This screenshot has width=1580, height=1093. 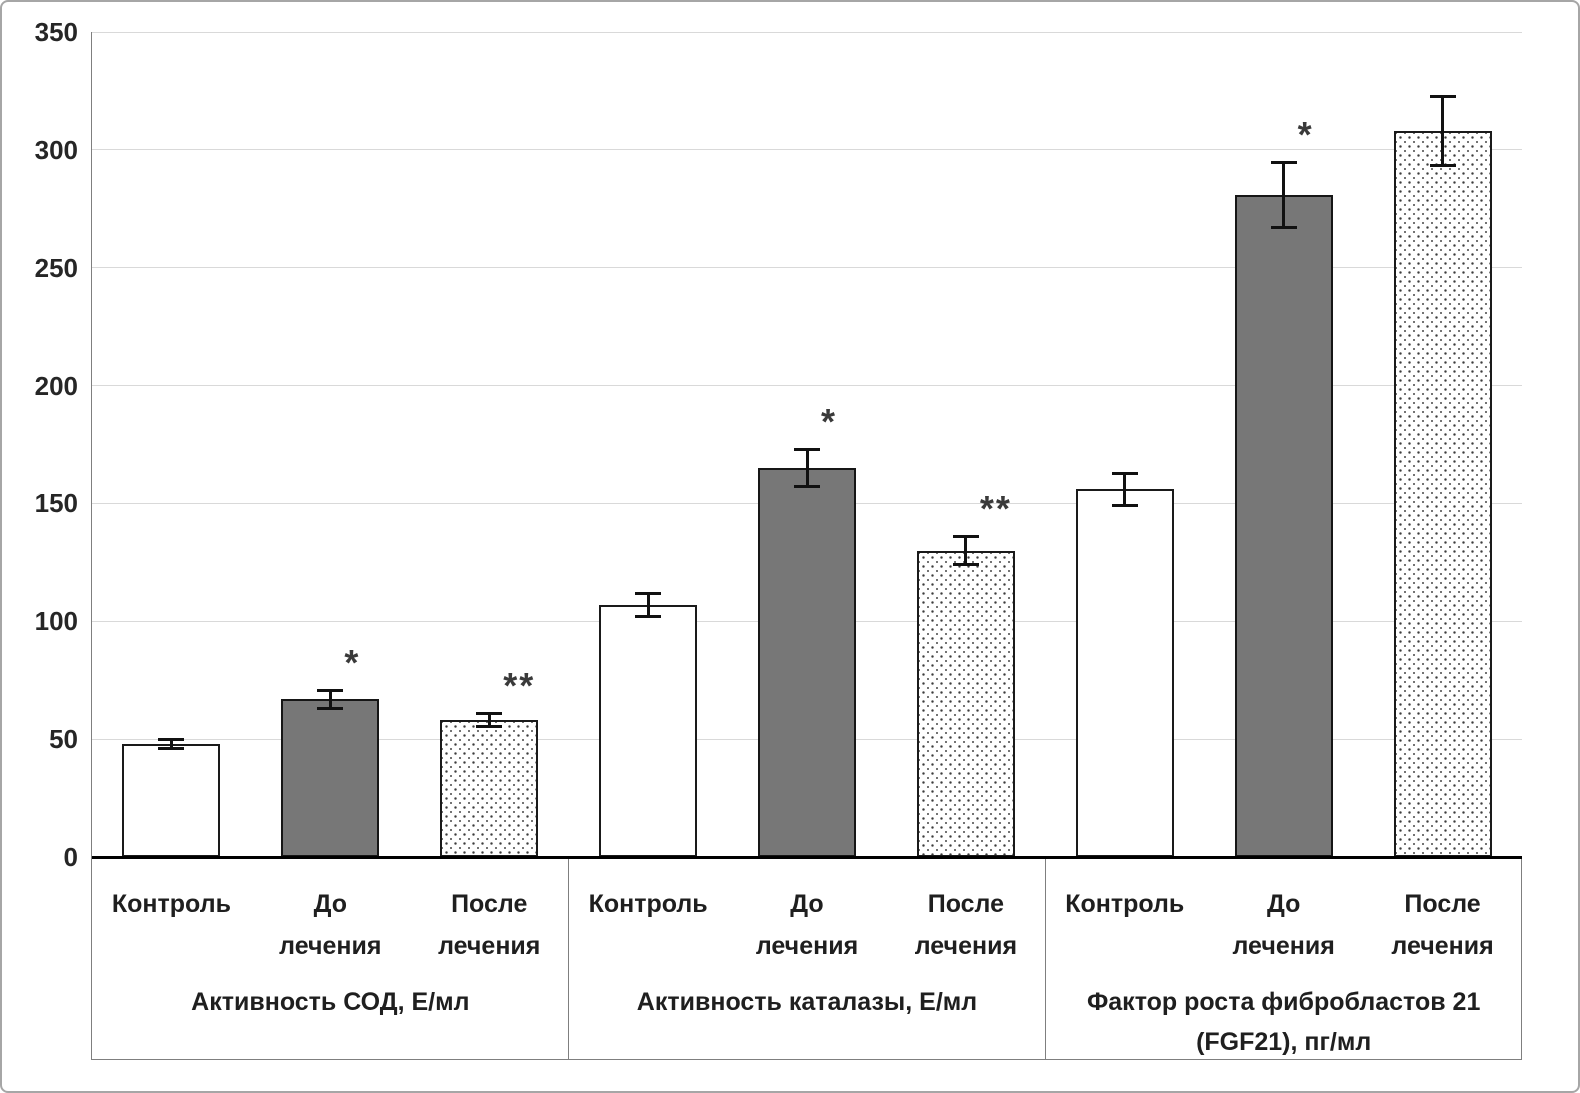 I want to click on y-axis-tick-label: 350, so click(x=56, y=32).